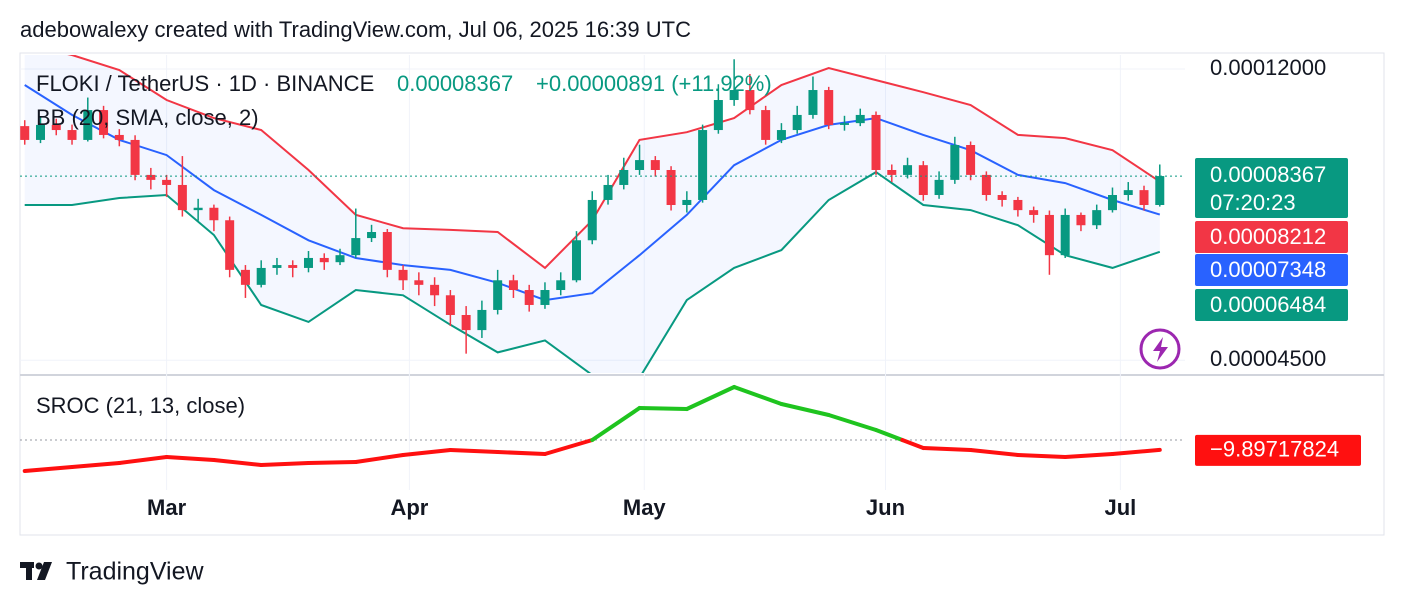 The image size is (1404, 606). What do you see at coordinates (167, 507) in the screenshot?
I see `x-tick-label: Mar` at bounding box center [167, 507].